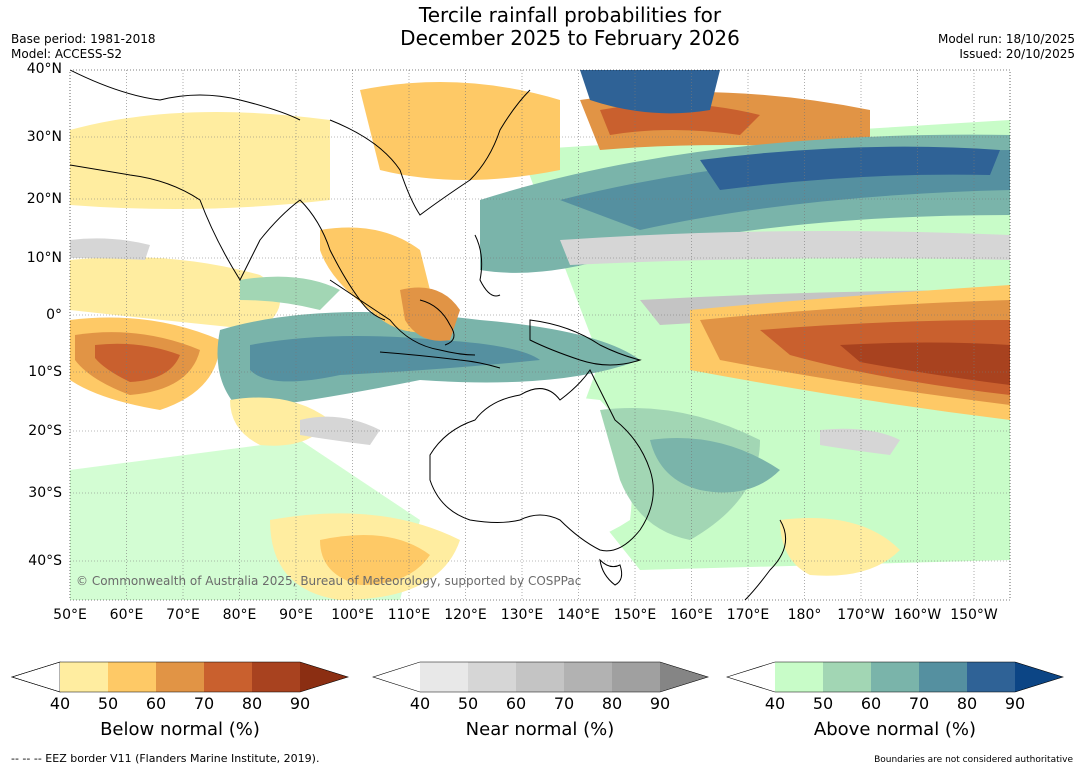  What do you see at coordinates (1015, 703) in the screenshot?
I see `tick-above-90: 90` at bounding box center [1015, 703].